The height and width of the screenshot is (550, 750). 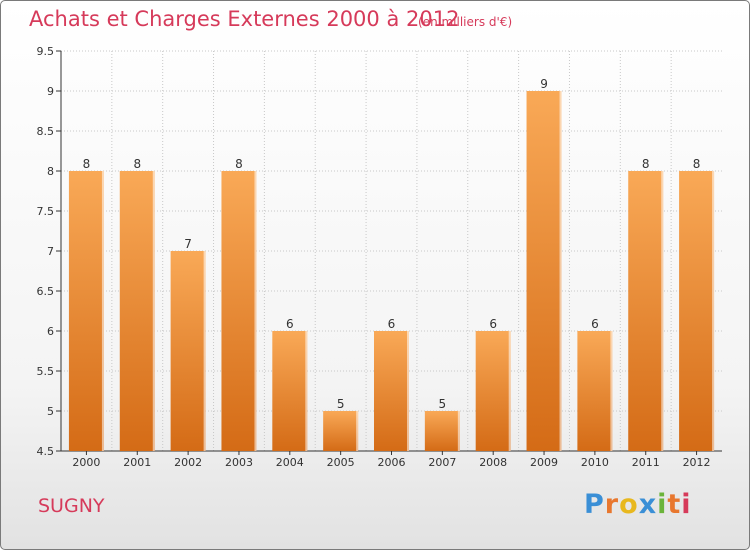 What do you see at coordinates (50, 411) in the screenshot?
I see `y-tick-label: 5` at bounding box center [50, 411].